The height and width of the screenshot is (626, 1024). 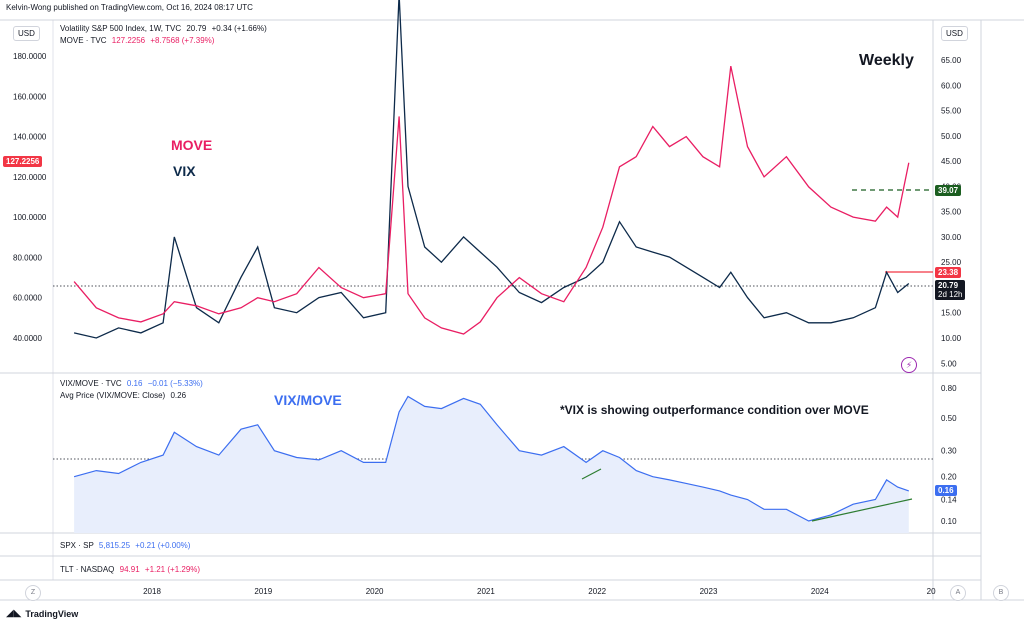 I want to click on x-tick-label: 2024, so click(x=820, y=591).